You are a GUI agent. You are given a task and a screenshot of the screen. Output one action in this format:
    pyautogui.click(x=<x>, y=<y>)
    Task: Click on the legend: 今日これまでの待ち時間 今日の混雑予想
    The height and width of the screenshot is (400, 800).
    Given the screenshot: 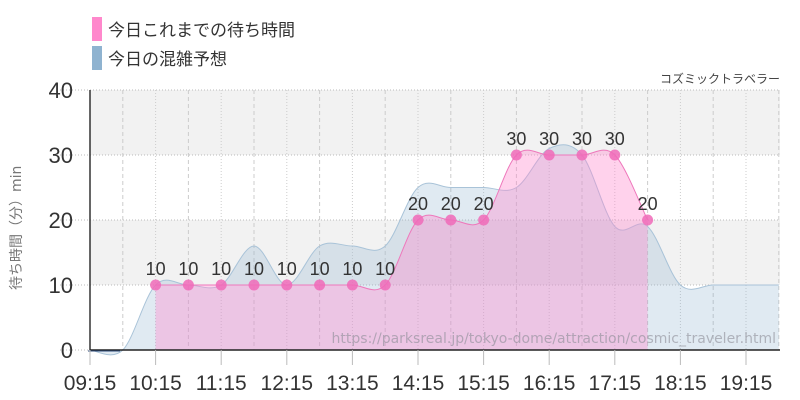 What is the action you would take?
    pyautogui.click(x=193, y=43)
    